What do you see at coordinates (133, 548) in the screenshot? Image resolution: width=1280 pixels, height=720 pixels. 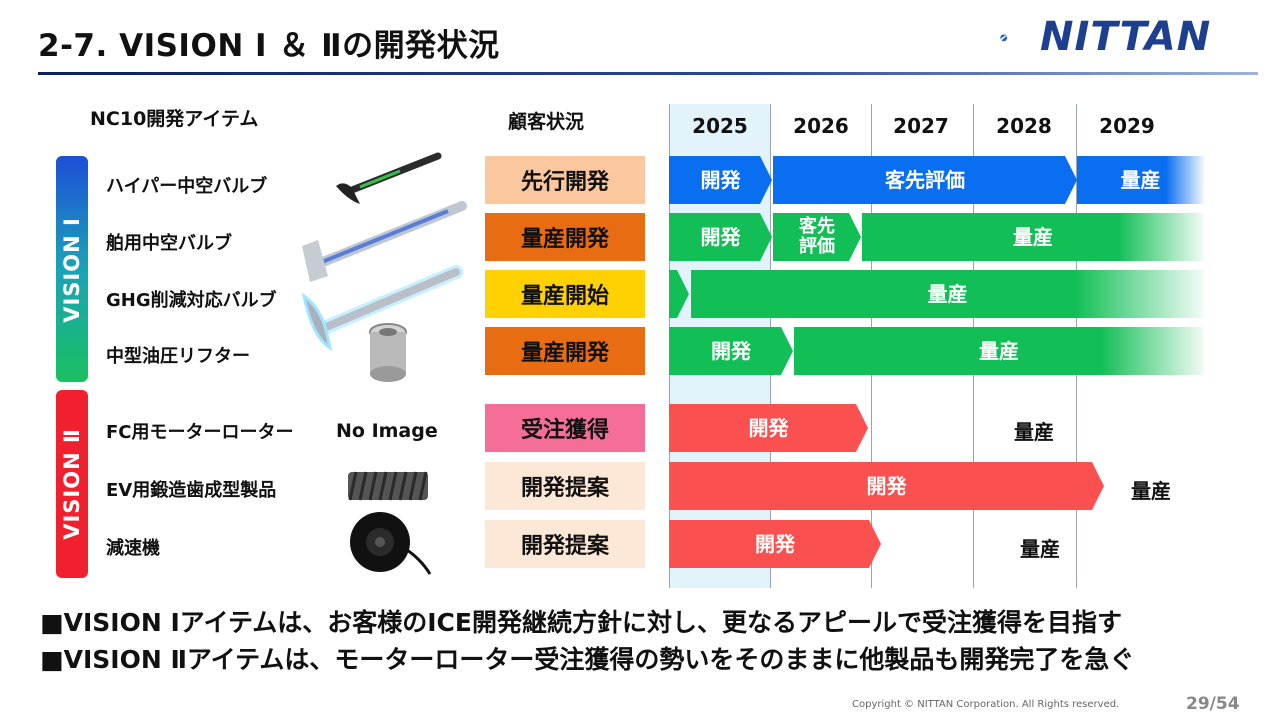 I see `item-reducer: 減速機` at bounding box center [133, 548].